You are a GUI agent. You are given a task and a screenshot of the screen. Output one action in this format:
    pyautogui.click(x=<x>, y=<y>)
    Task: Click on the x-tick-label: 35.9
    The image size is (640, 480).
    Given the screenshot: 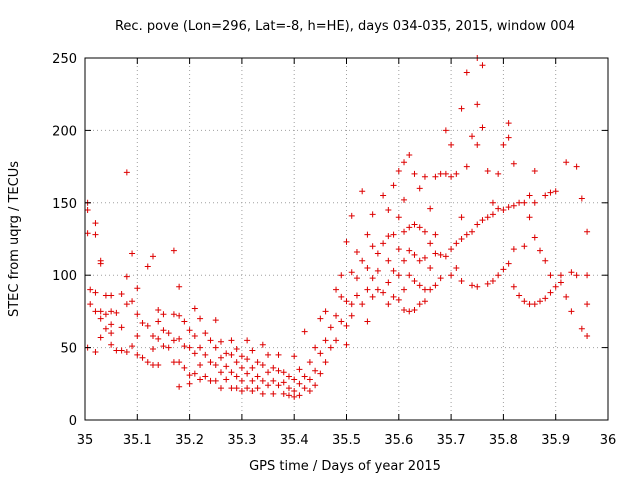 What is the action you would take?
    pyautogui.click(x=555, y=440)
    